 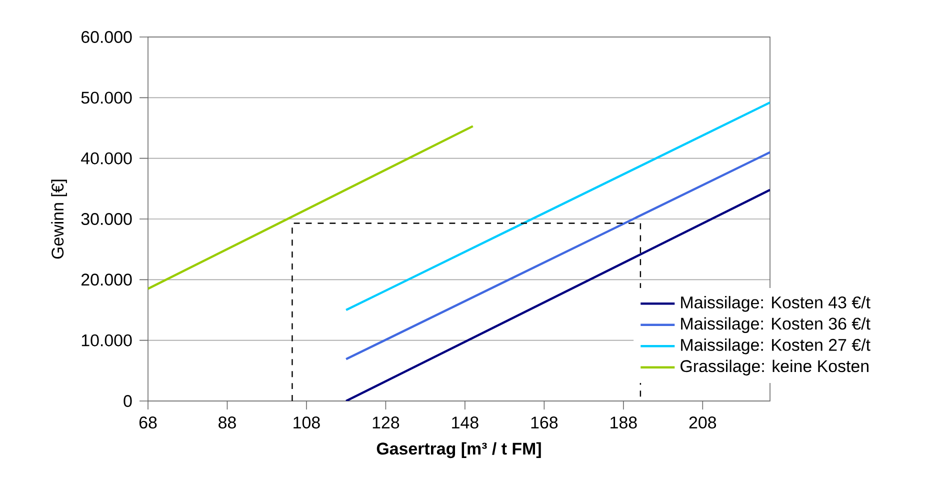 What do you see at coordinates (59, 219) in the screenshot?
I see `y-axis-title: Gewinn [€]` at bounding box center [59, 219].